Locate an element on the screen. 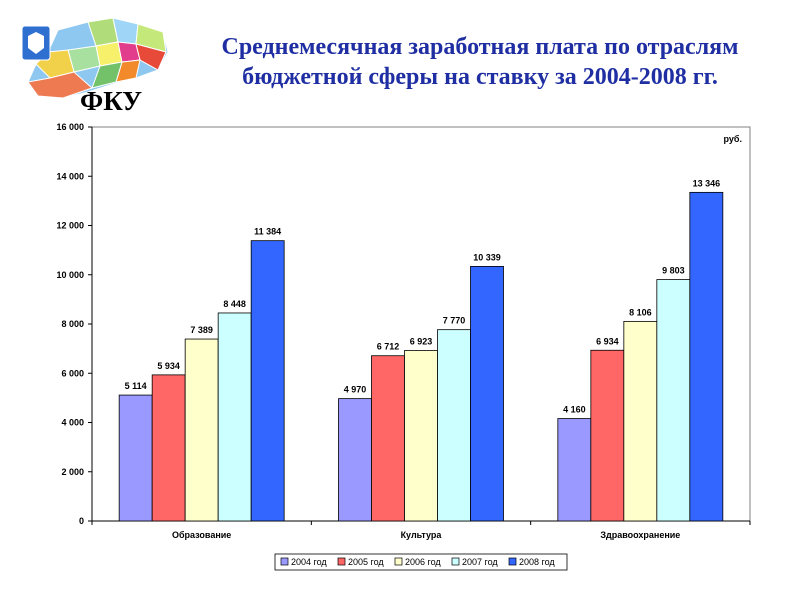 The image size is (800, 600). y-tick-label: 0 is located at coordinates (81, 521).